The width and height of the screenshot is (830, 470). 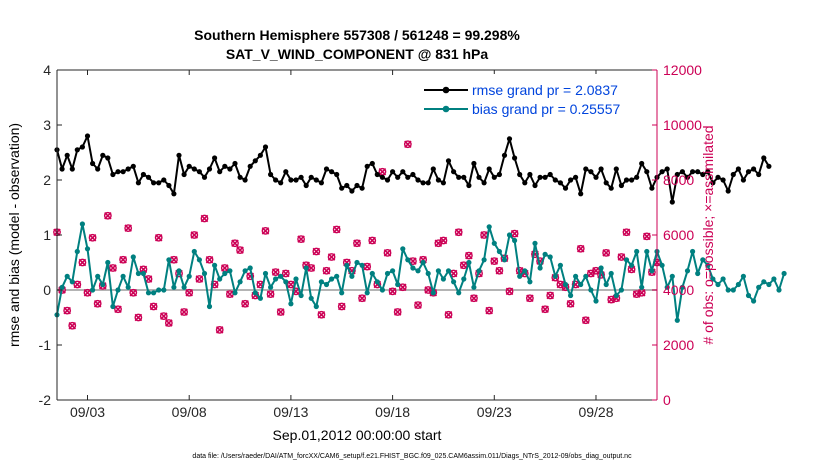 I want to click on y-left-axis-ticks: -2 -1 0 1 2 3 4, so click(x=50, y=235).